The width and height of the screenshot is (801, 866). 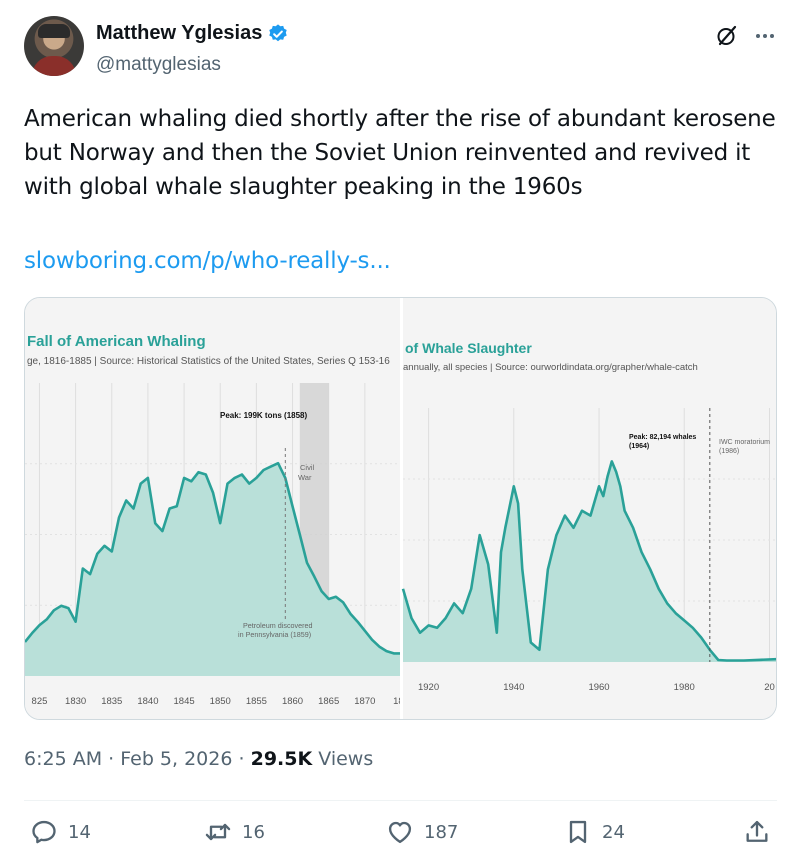 I want to click on civil-war-label: Civil War, so click(x=307, y=472).